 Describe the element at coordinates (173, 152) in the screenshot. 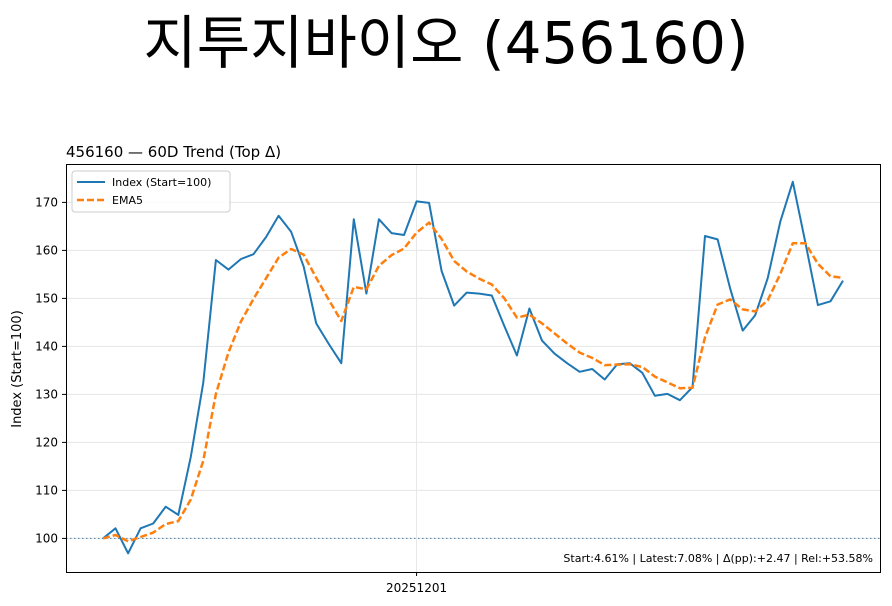

I see `chart-title: 456160 — 60D Trend (Top Δ)` at that location.